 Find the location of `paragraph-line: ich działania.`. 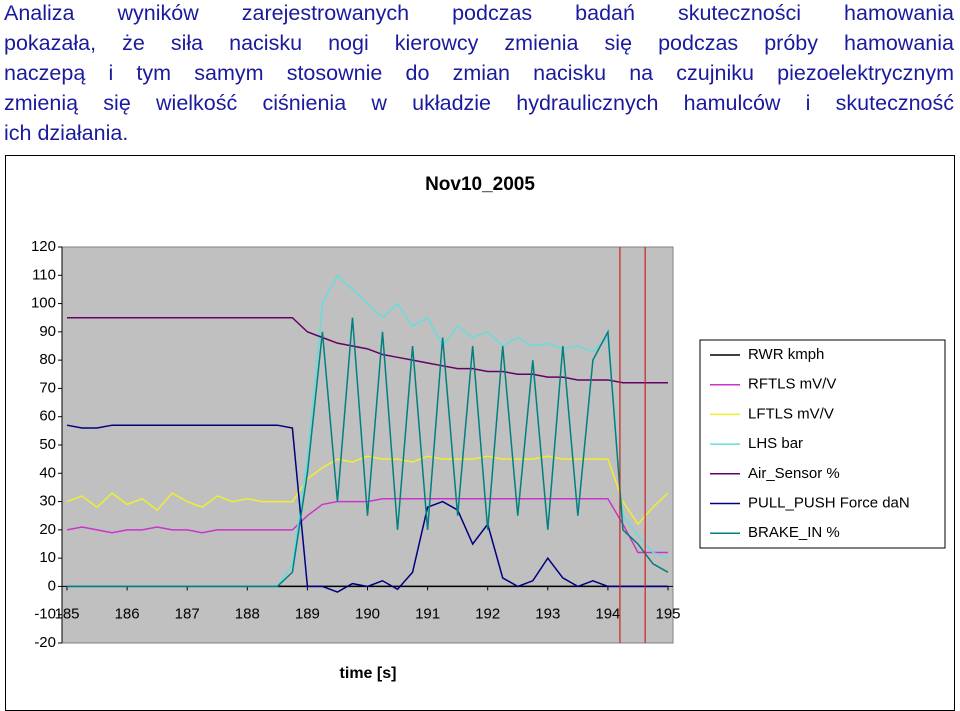

paragraph-line: ich działania. is located at coordinates (66, 133).